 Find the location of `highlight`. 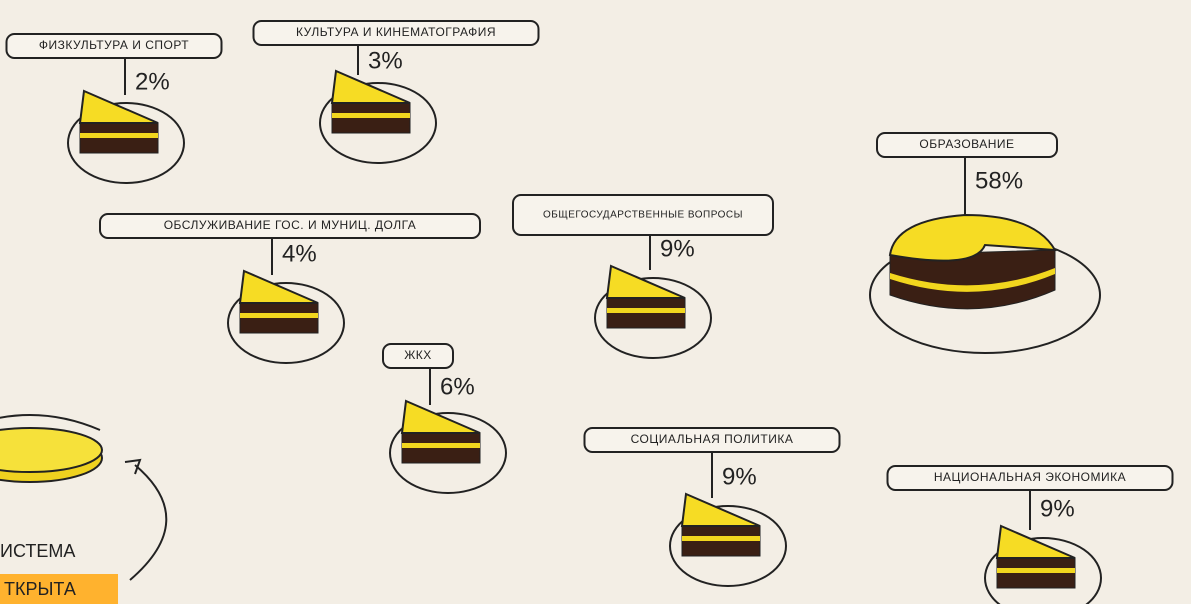

highlight is located at coordinates (59, 589).